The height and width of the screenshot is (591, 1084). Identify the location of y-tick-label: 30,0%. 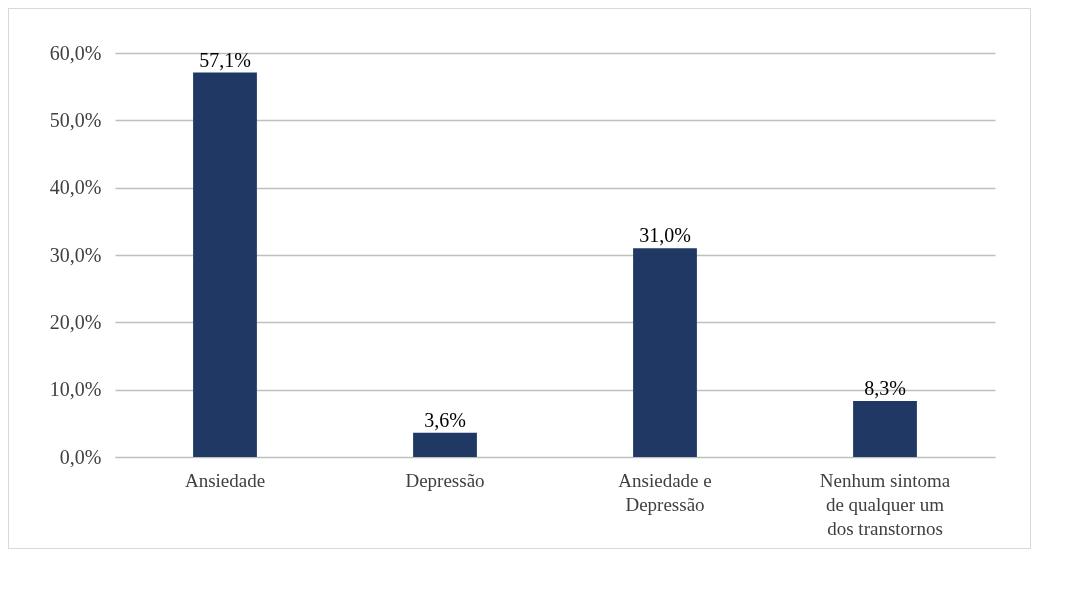
(75, 254).